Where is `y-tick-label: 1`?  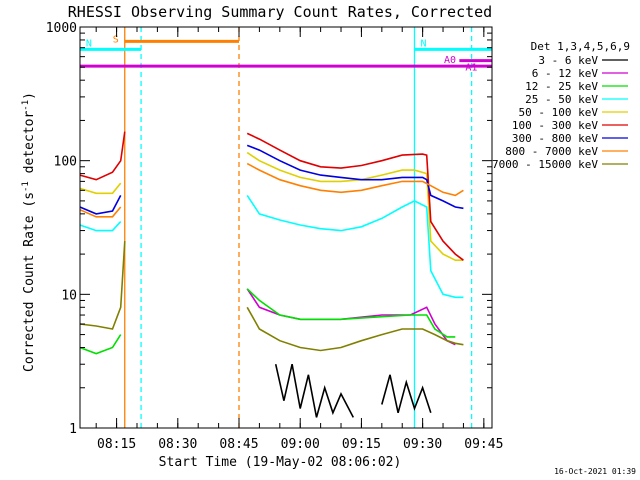 y-tick-label: 1 is located at coordinates (73, 429).